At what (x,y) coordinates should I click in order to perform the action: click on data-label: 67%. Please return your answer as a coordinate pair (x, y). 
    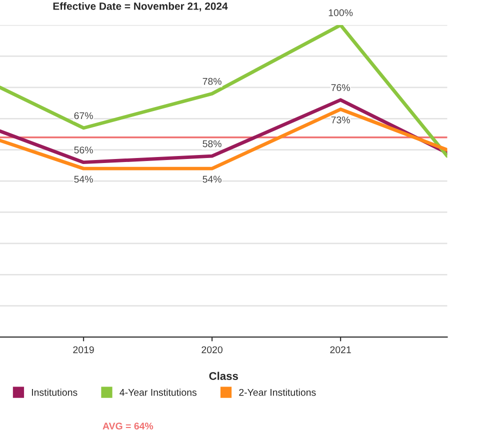
    Looking at the image, I should click on (83, 116).